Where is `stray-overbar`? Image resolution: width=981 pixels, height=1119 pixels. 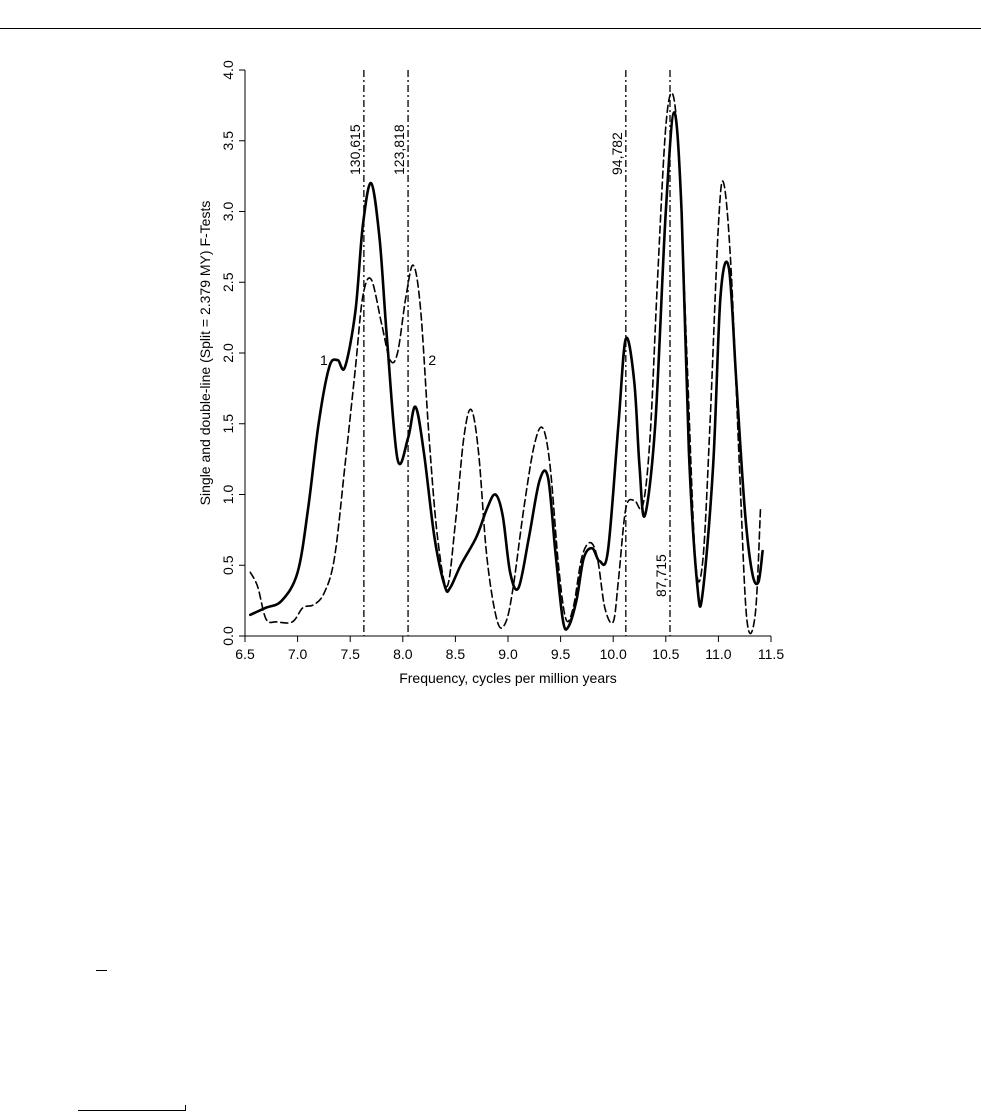 stray-overbar is located at coordinates (101, 970).